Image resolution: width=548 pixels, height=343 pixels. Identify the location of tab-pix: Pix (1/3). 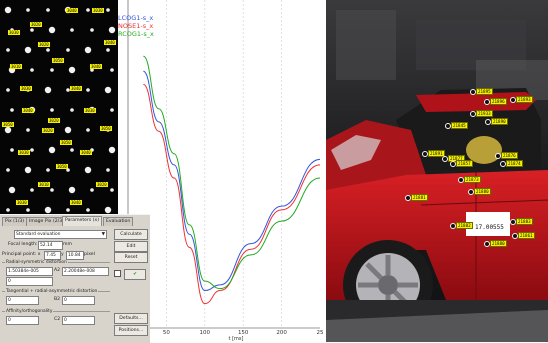
(15, 221).